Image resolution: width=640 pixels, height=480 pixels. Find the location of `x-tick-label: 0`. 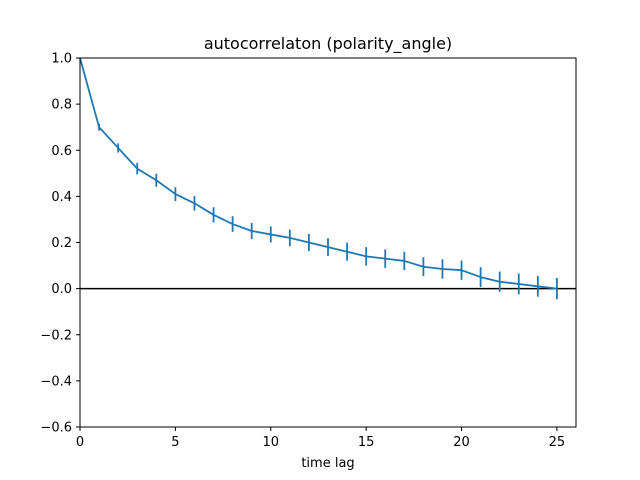

x-tick-label: 0 is located at coordinates (80, 442).